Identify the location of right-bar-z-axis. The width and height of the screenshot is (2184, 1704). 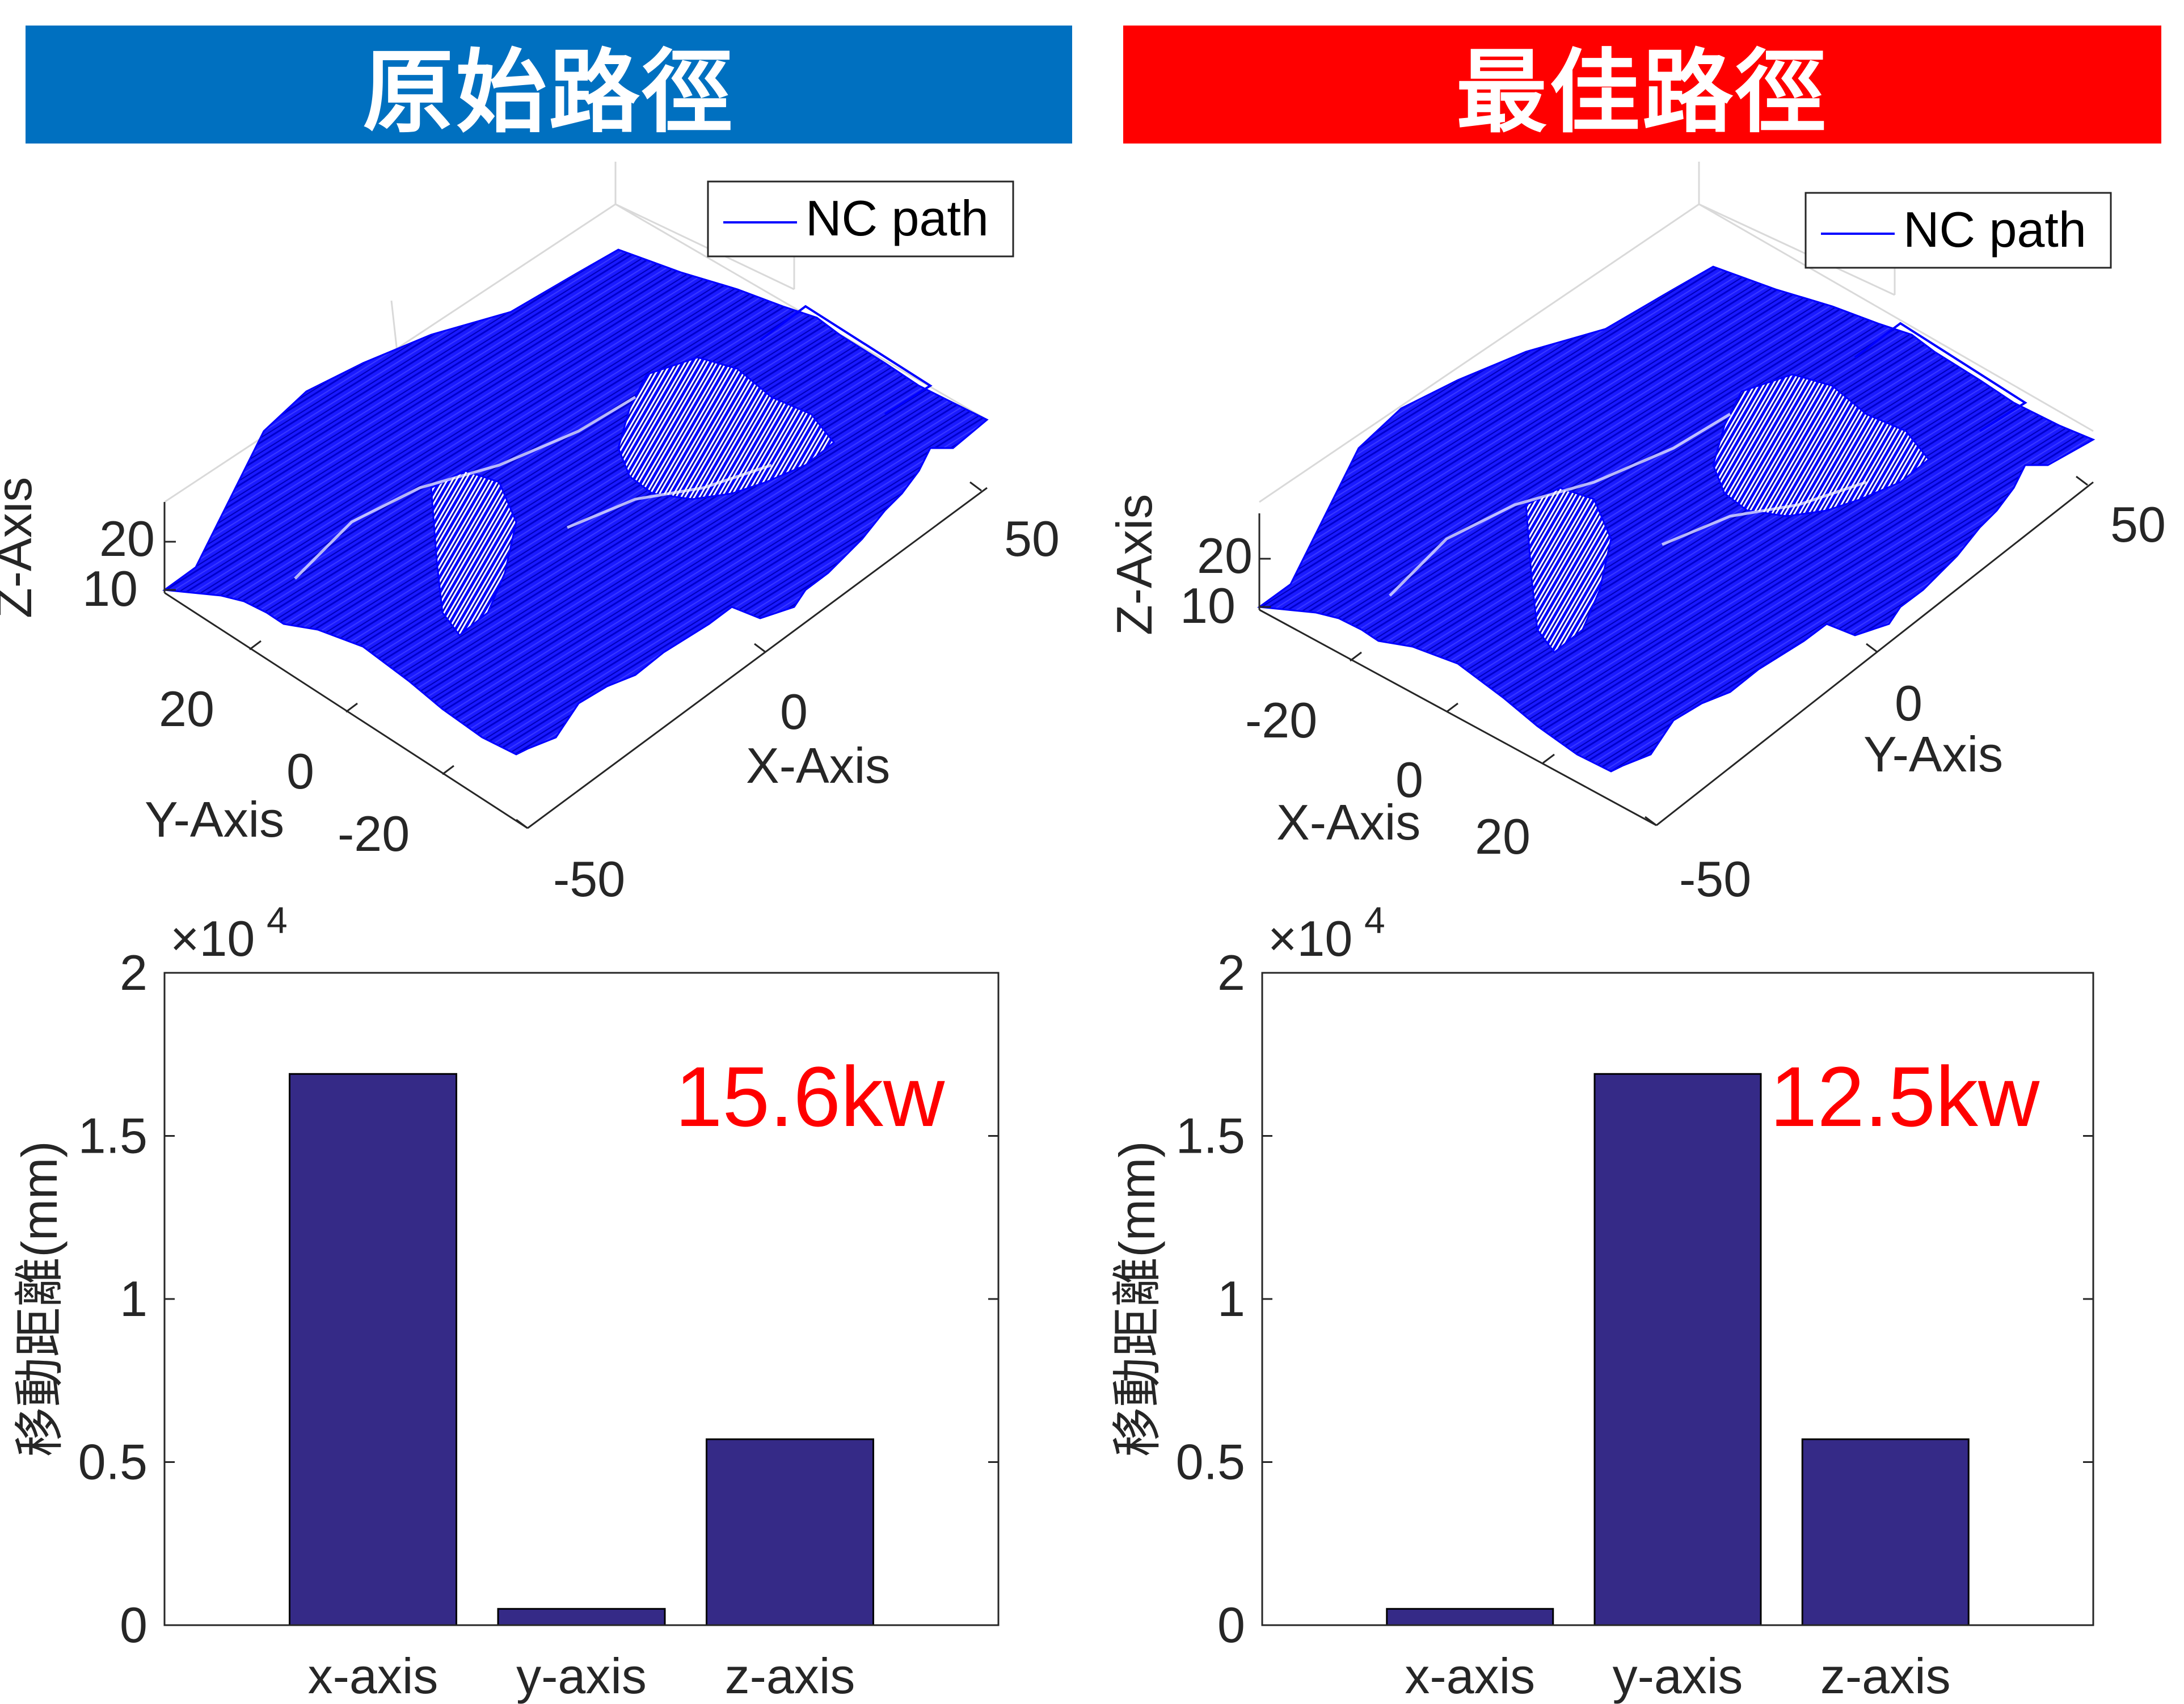
(1885, 1532).